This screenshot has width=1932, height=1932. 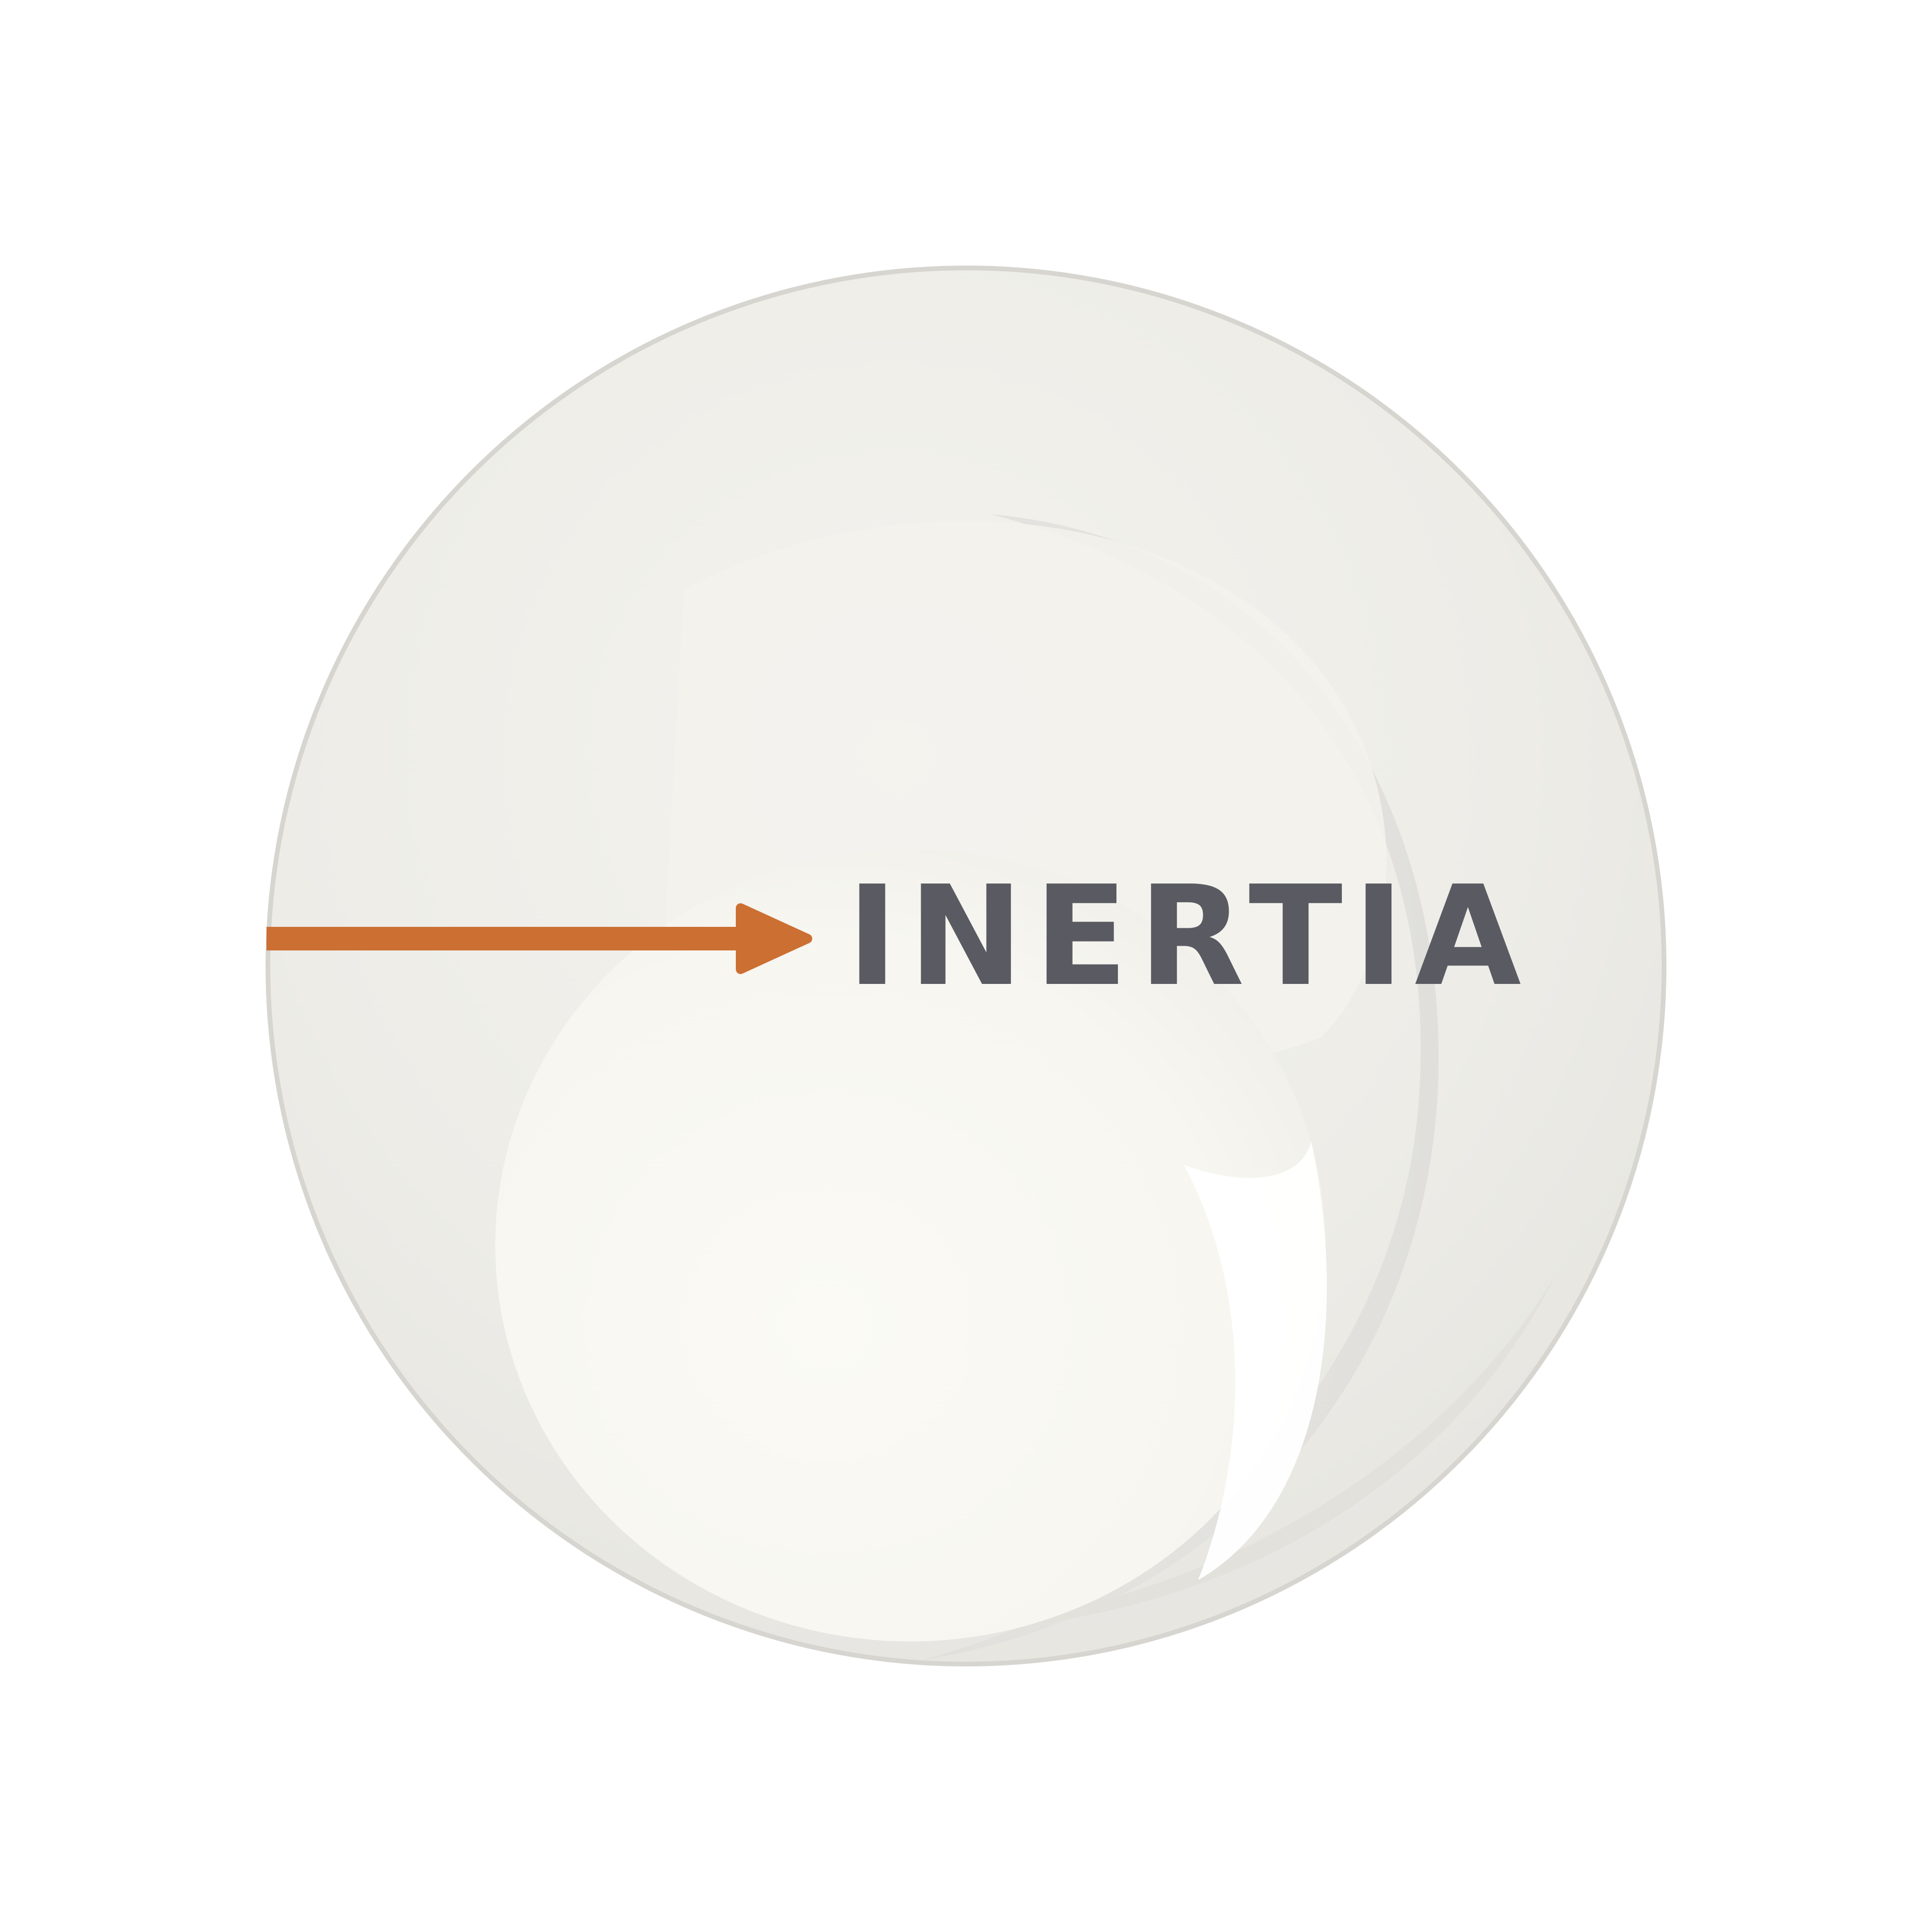 I want to click on arrow-right-icon, so click(x=539, y=938).